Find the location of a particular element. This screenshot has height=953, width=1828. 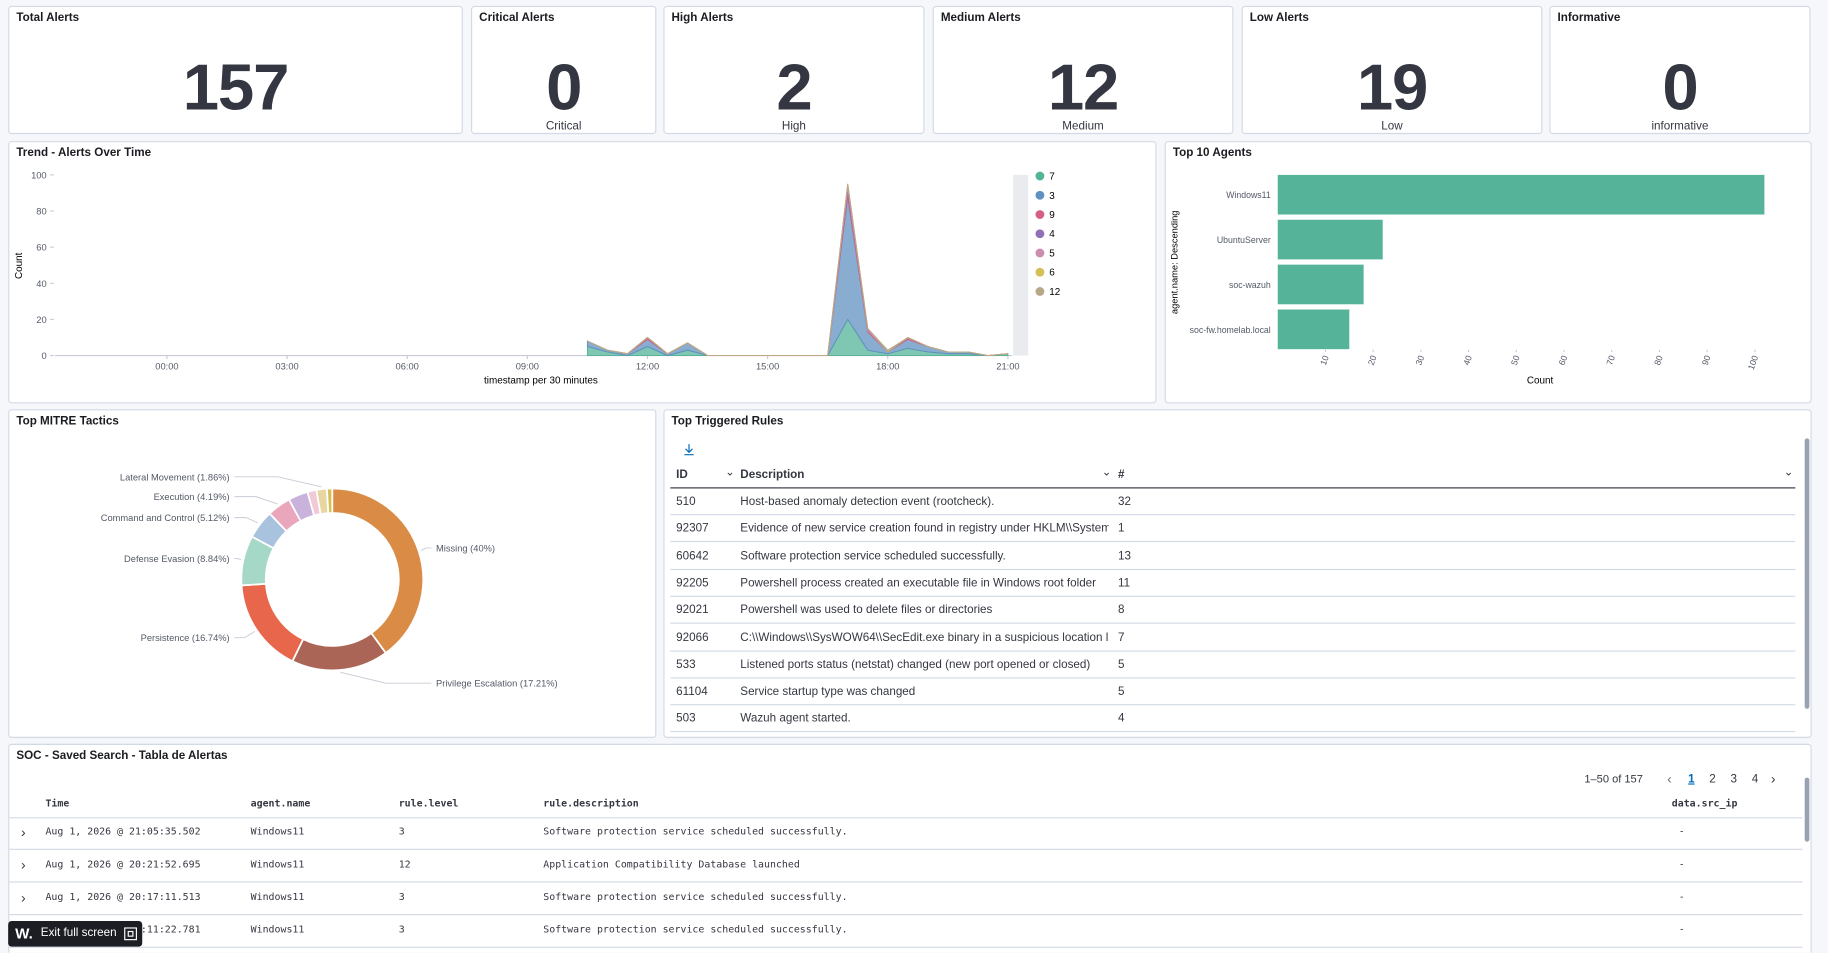

table-cell: Wazuh agent started. is located at coordinates (795, 719).